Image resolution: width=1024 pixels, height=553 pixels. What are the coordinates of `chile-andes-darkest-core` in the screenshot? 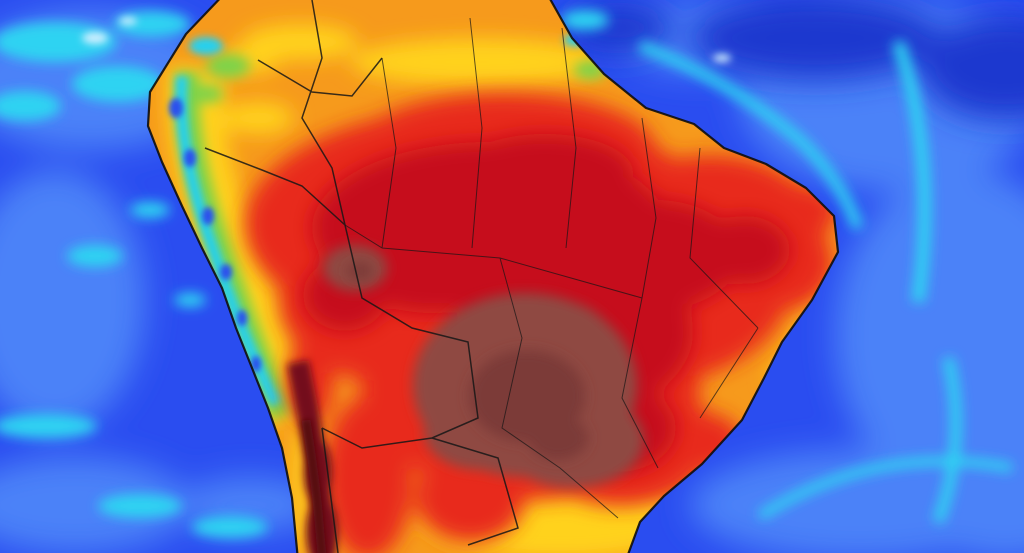 It's located at (314, 486).